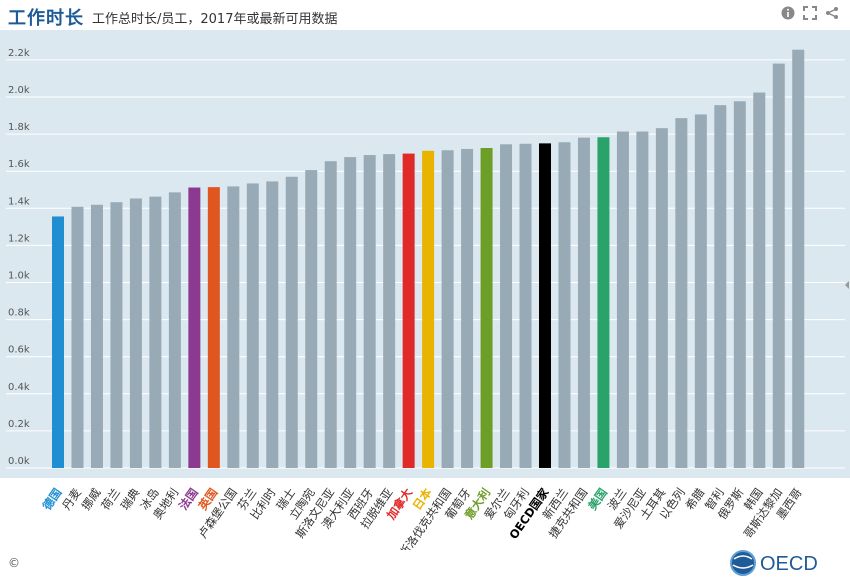  Describe the element at coordinates (110, 499) in the screenshot. I see `x-tick-label: 荷兰` at that location.